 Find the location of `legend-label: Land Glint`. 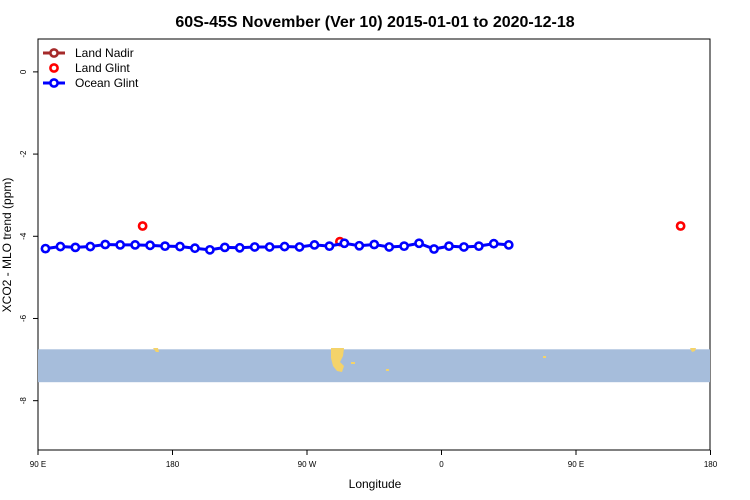

legend-label: Land Glint is located at coordinates (102, 68).